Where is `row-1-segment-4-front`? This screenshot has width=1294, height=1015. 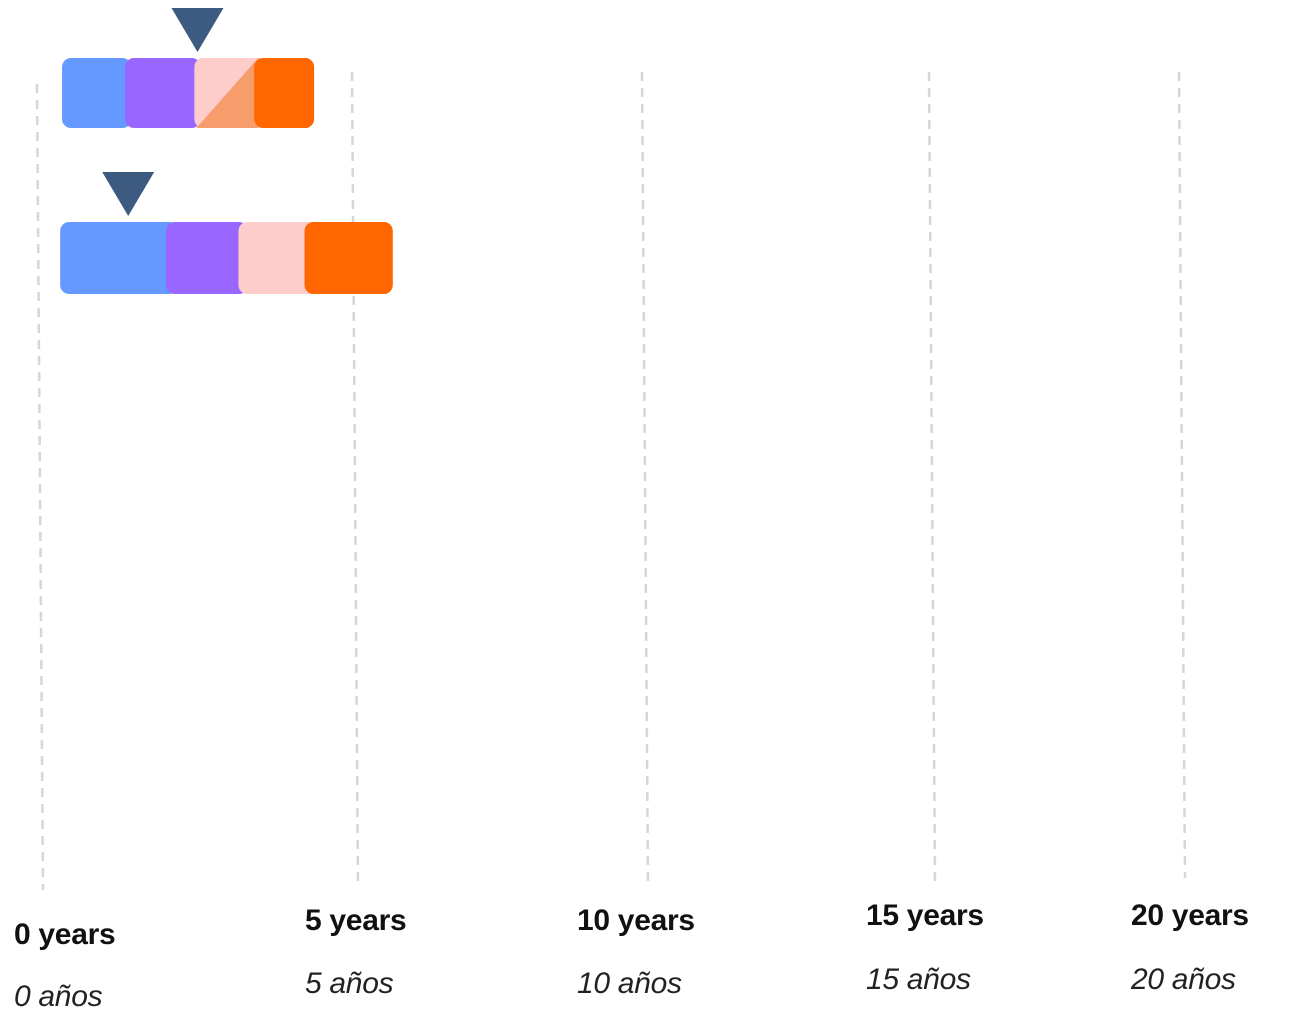 row-1-segment-4-front is located at coordinates (300, 93).